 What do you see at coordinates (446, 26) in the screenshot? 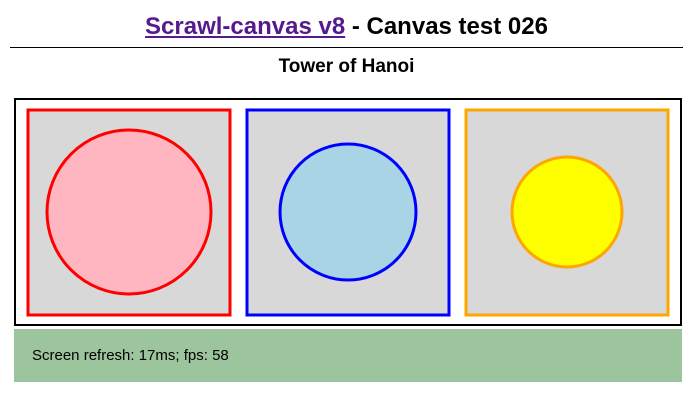
I see `page-title-text: - Canvas test 026` at bounding box center [446, 26].